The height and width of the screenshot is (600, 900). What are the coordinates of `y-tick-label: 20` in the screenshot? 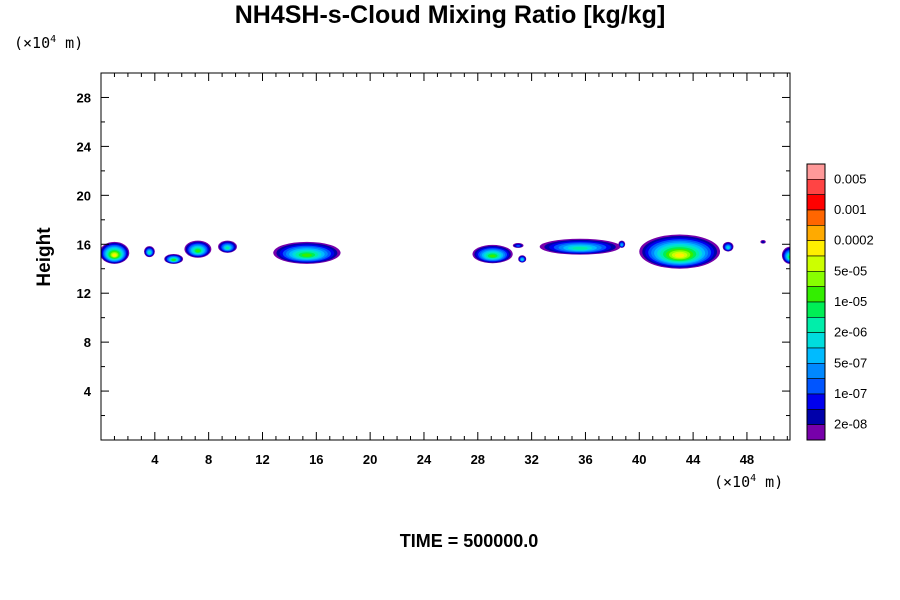 It's located at (84, 195).